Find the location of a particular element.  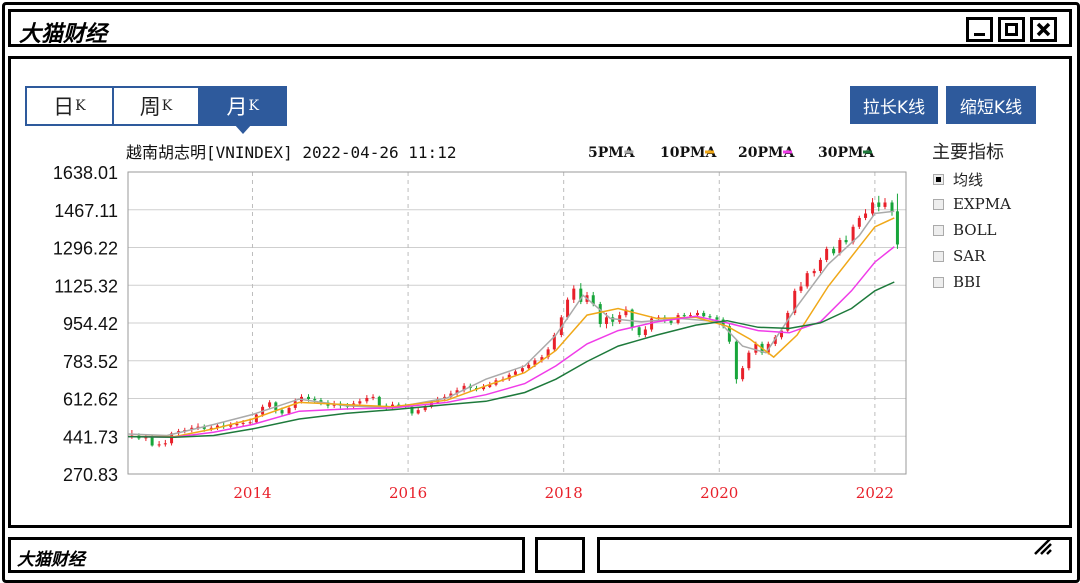

indicator-bbi: BBI is located at coordinates (957, 282).